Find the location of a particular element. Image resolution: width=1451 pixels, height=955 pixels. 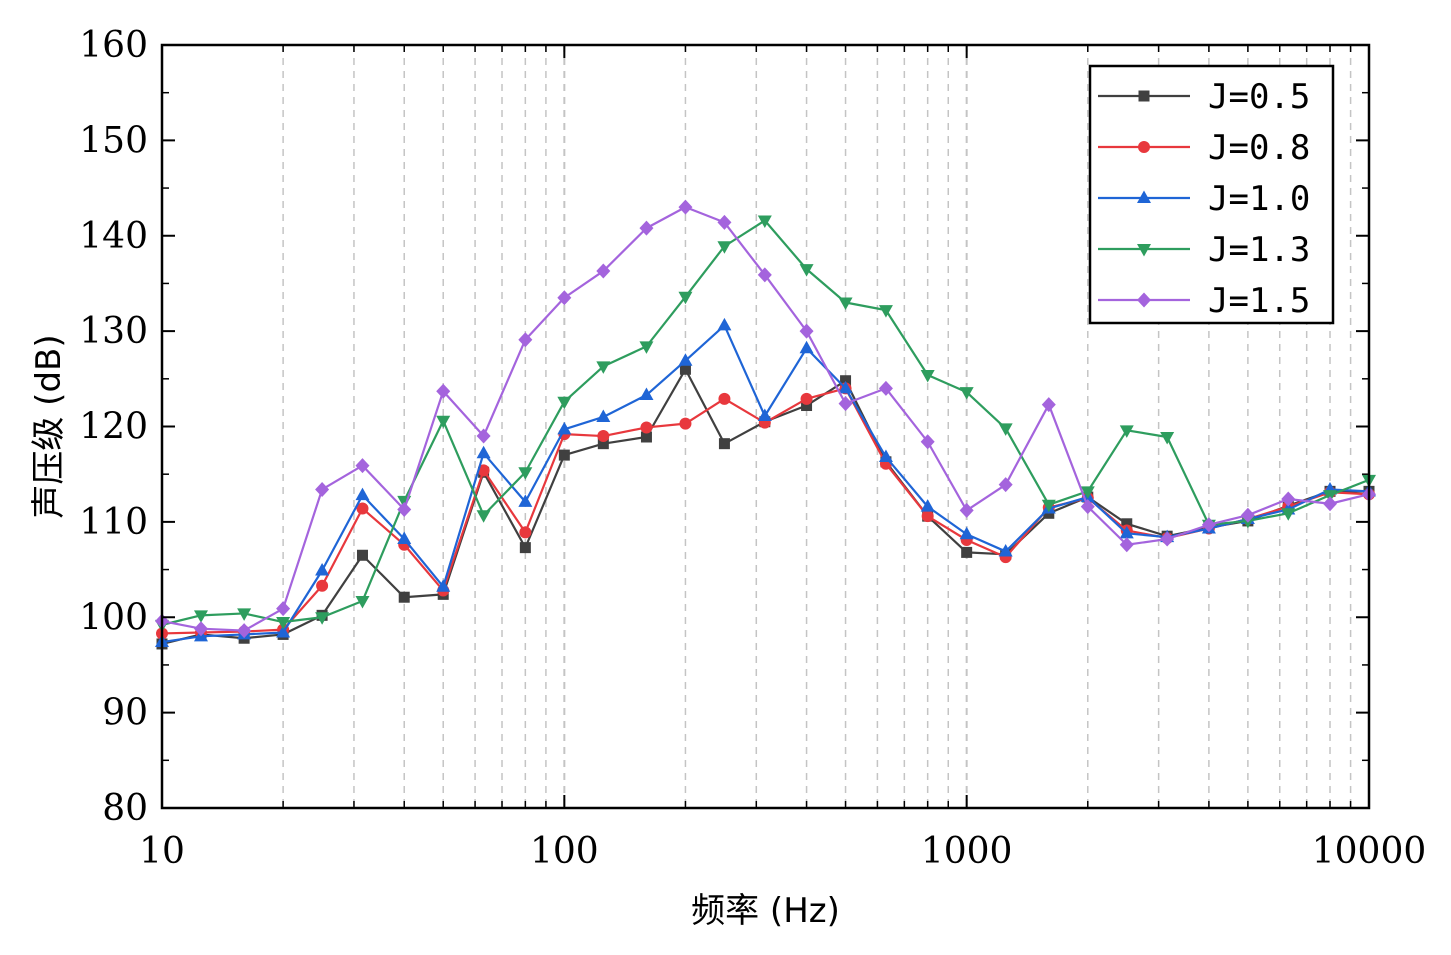

legend-label: J=0.5 is located at coordinates (1259, 97).